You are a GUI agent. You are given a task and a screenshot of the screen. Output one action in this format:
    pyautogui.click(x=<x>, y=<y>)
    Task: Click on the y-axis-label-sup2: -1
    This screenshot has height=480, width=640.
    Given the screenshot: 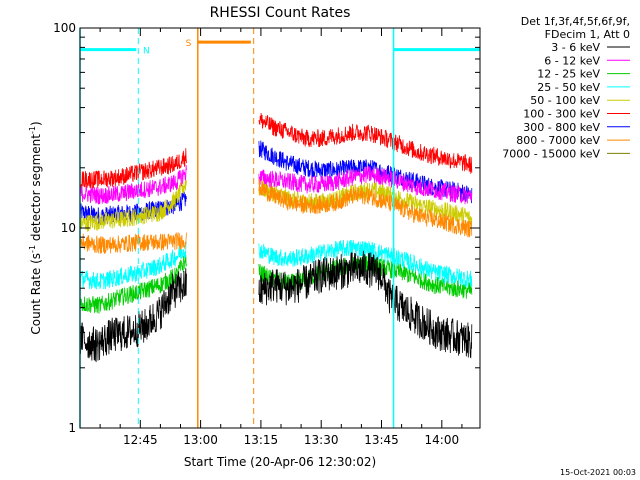 What is the action you would take?
    pyautogui.click(x=32, y=130)
    